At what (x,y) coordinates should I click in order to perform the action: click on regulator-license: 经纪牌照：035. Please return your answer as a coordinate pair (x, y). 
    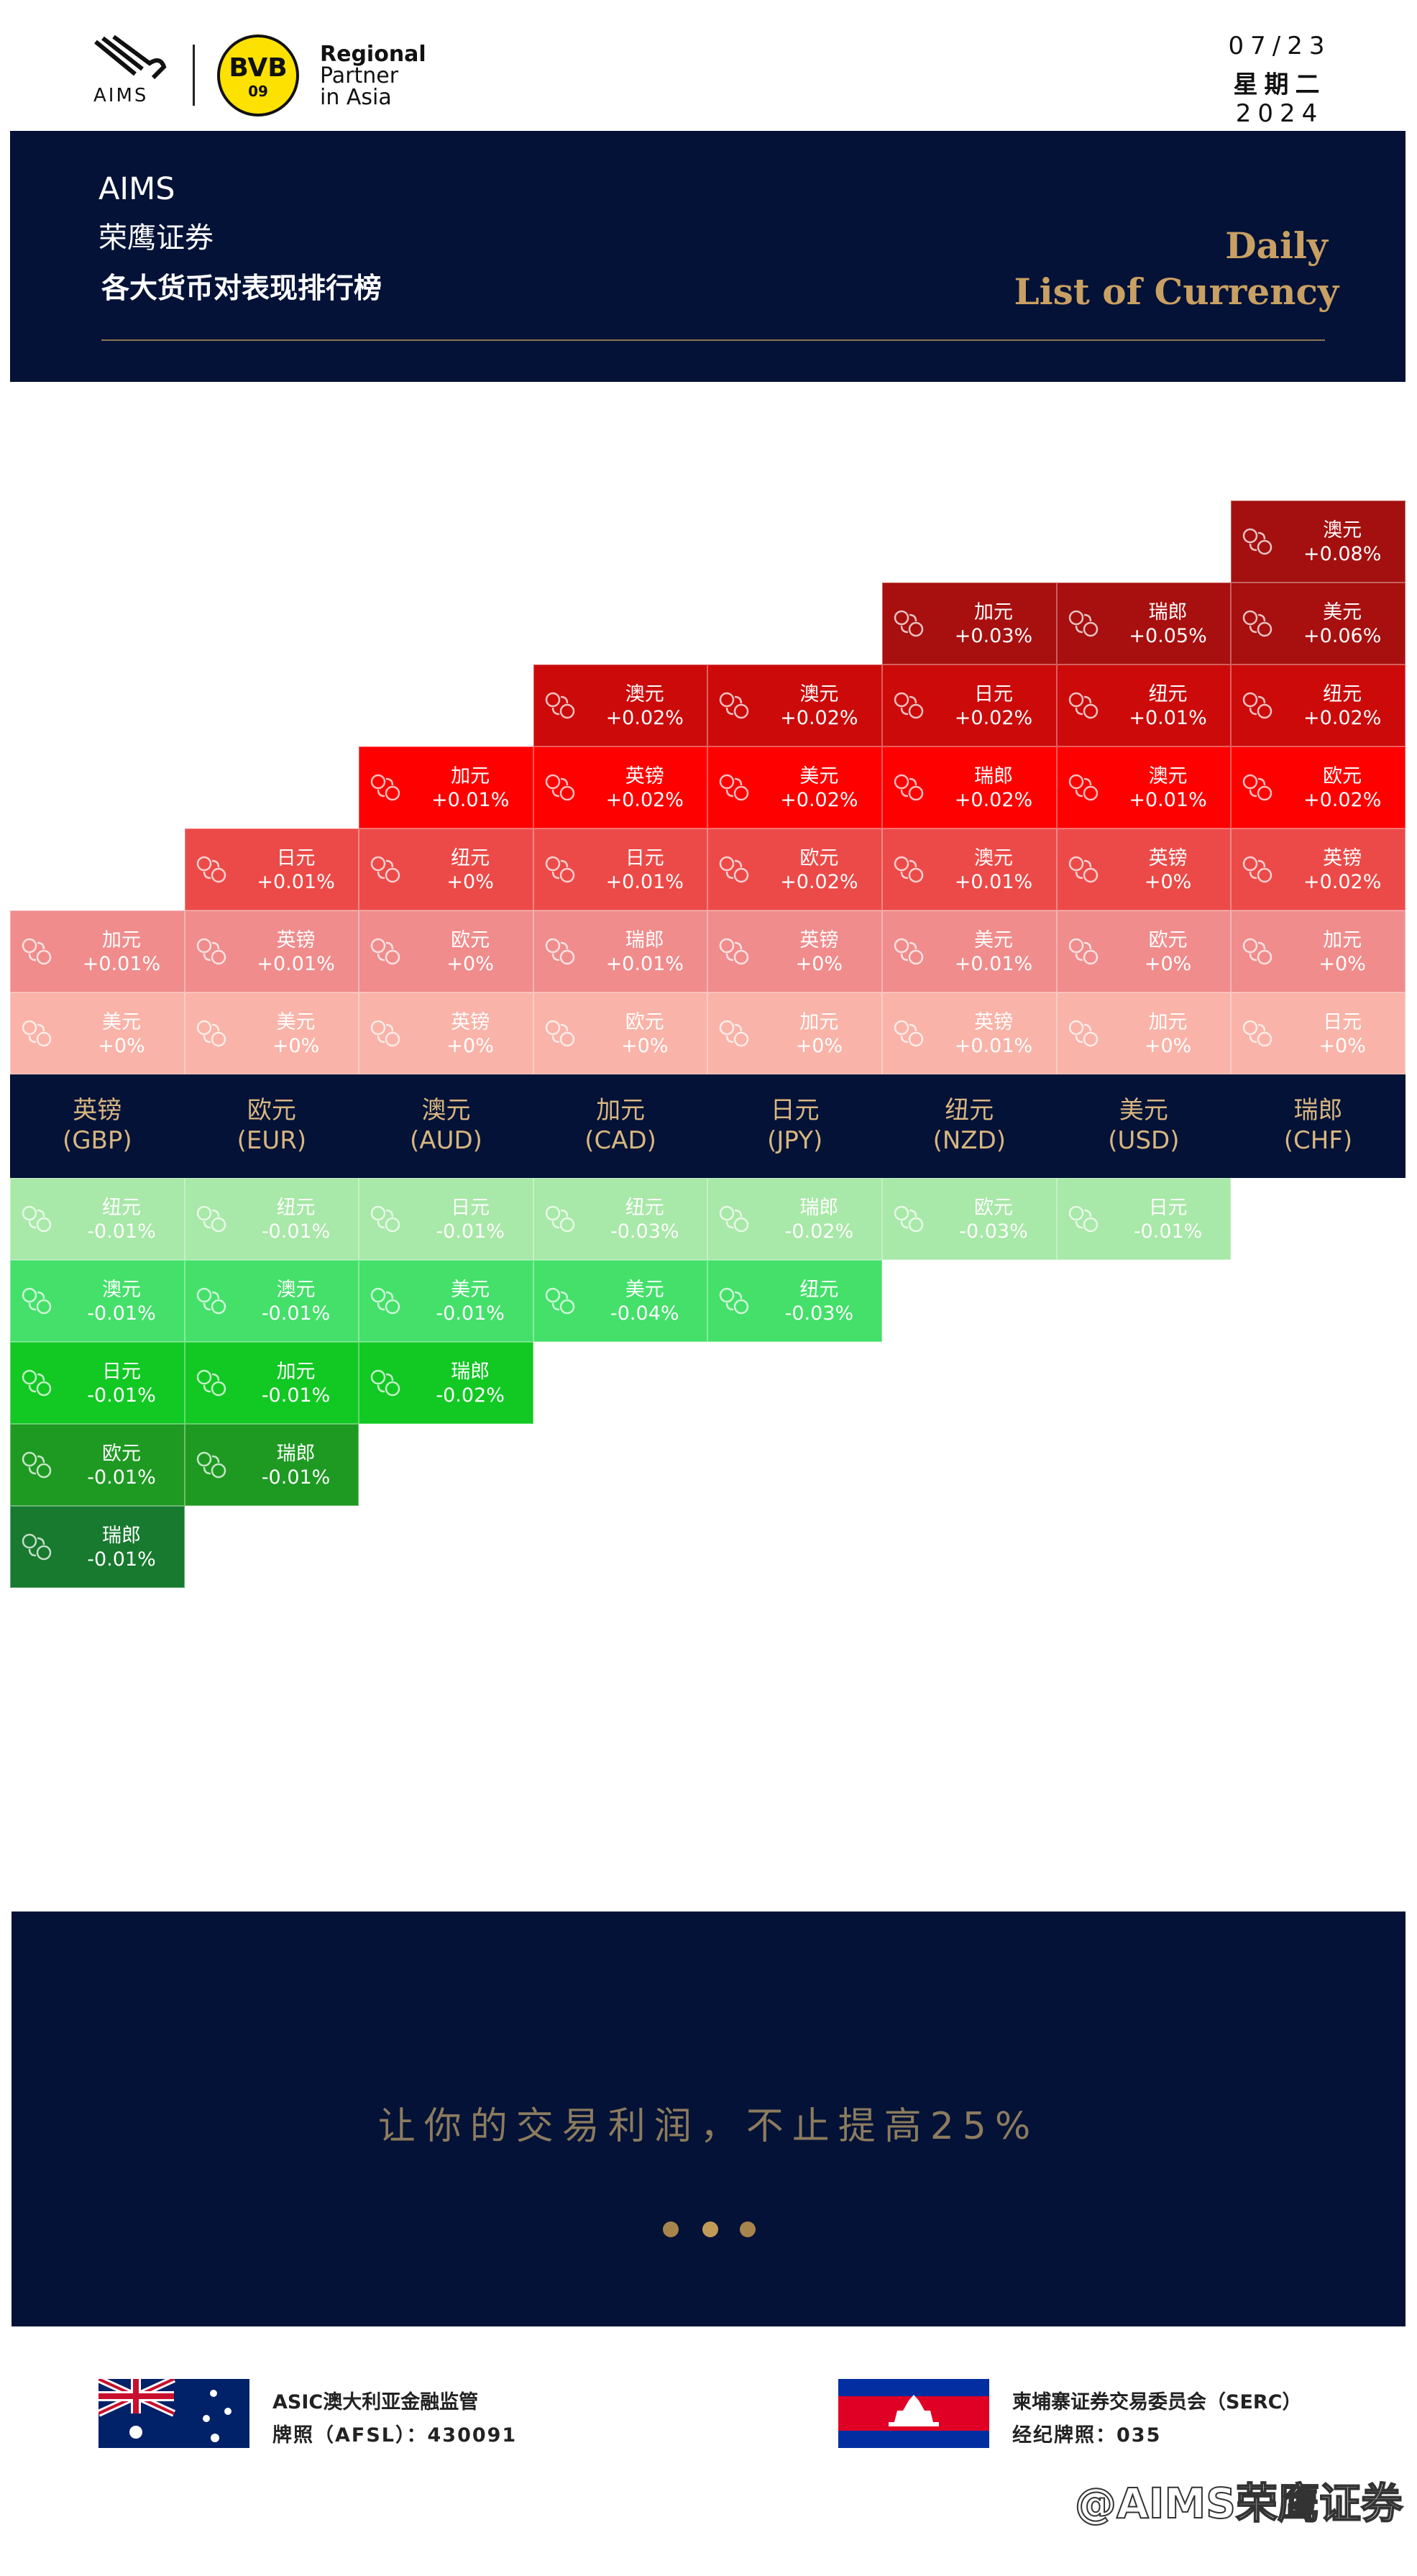
    Looking at the image, I should click on (1087, 2435).